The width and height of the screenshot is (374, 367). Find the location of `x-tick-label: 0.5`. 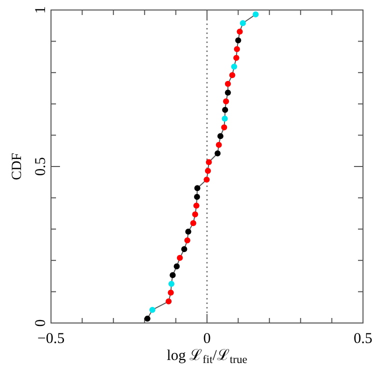

x-tick-label: 0.5 is located at coordinates (363, 339).